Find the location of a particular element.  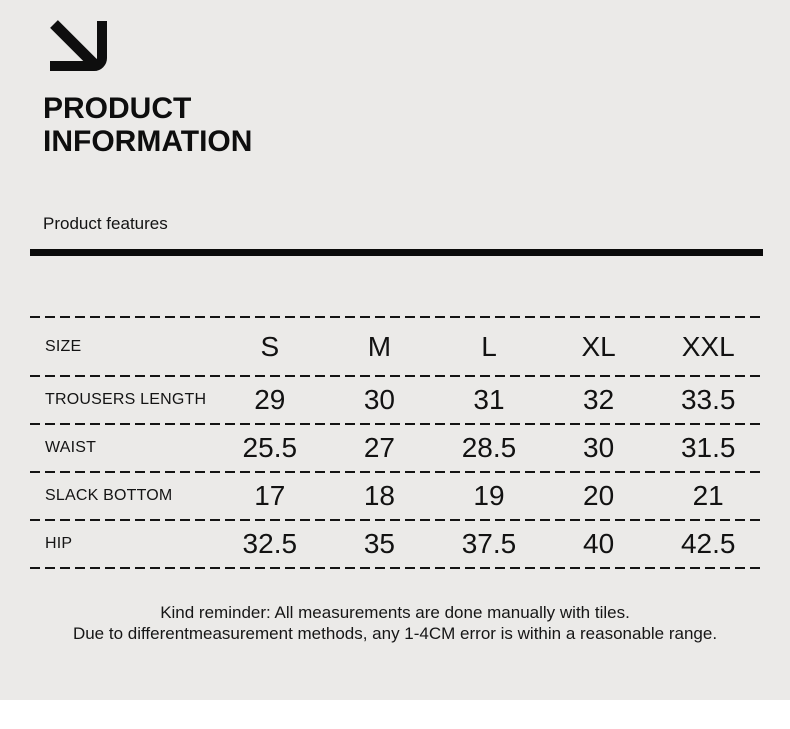

table-row-slack-bottom: SLACK BOTTOM 17 18 19 20 21 is located at coordinates (396, 496).